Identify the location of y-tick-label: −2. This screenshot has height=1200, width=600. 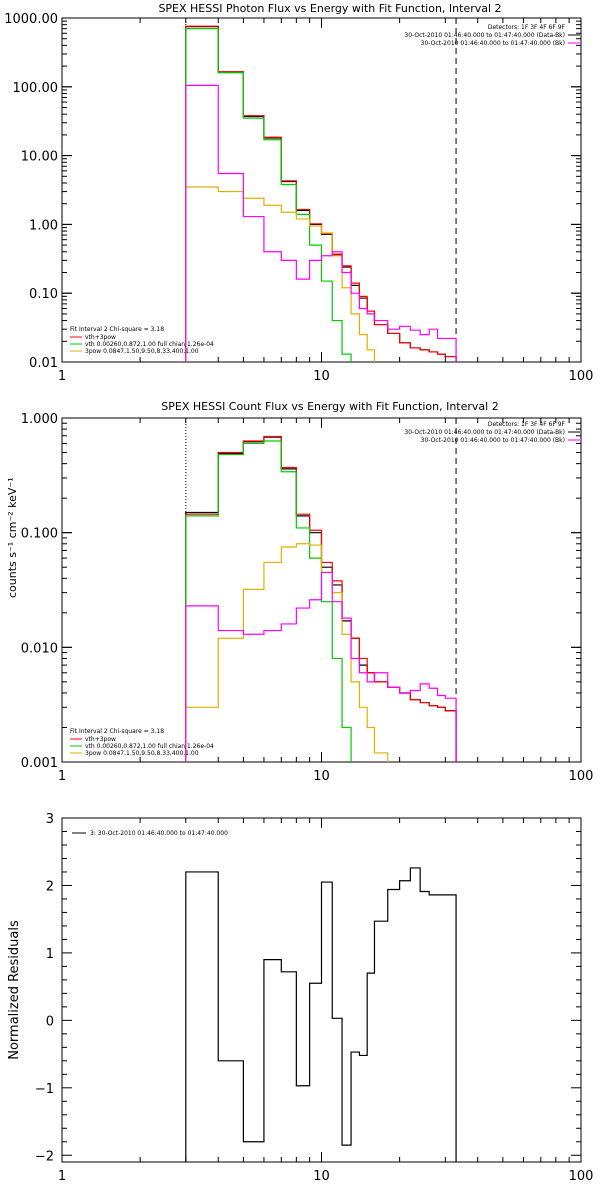
(44, 1156).